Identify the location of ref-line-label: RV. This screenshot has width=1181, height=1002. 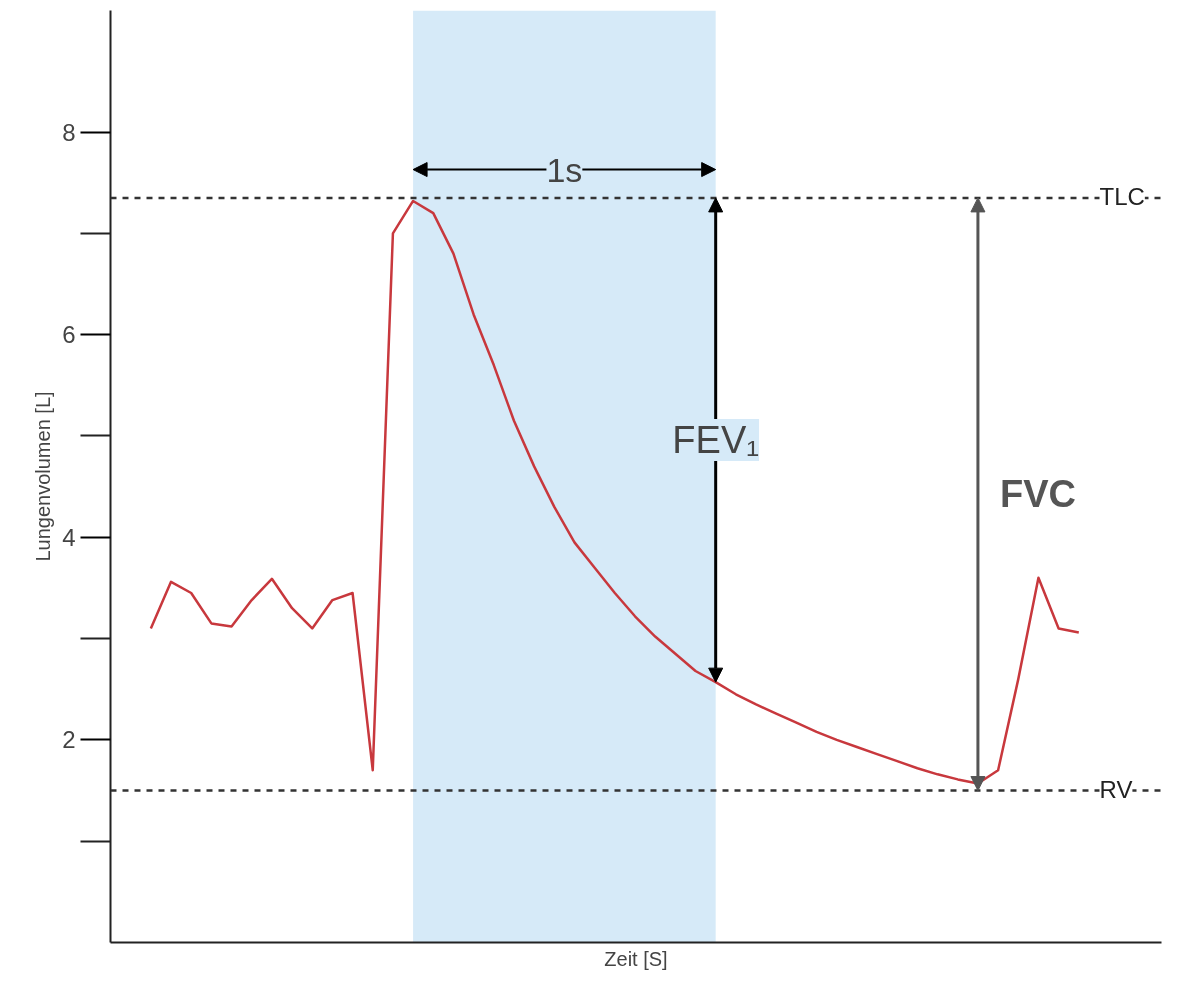
(1116, 789).